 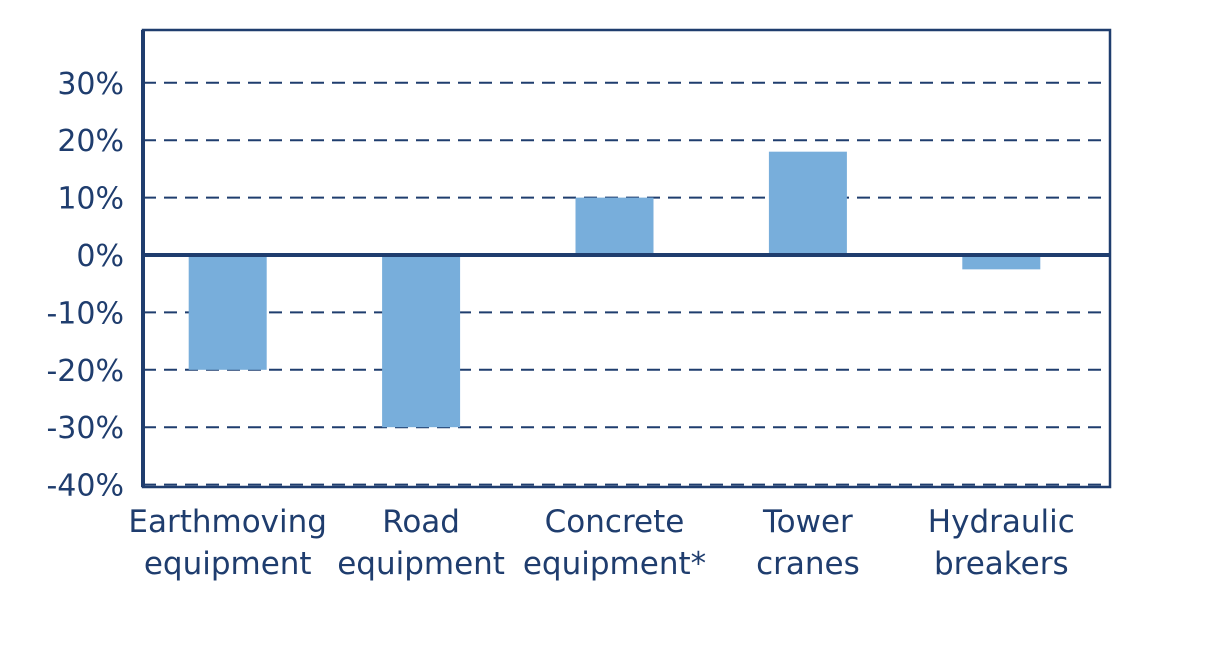 I want to click on category-label: equipment*, so click(x=614, y=564).